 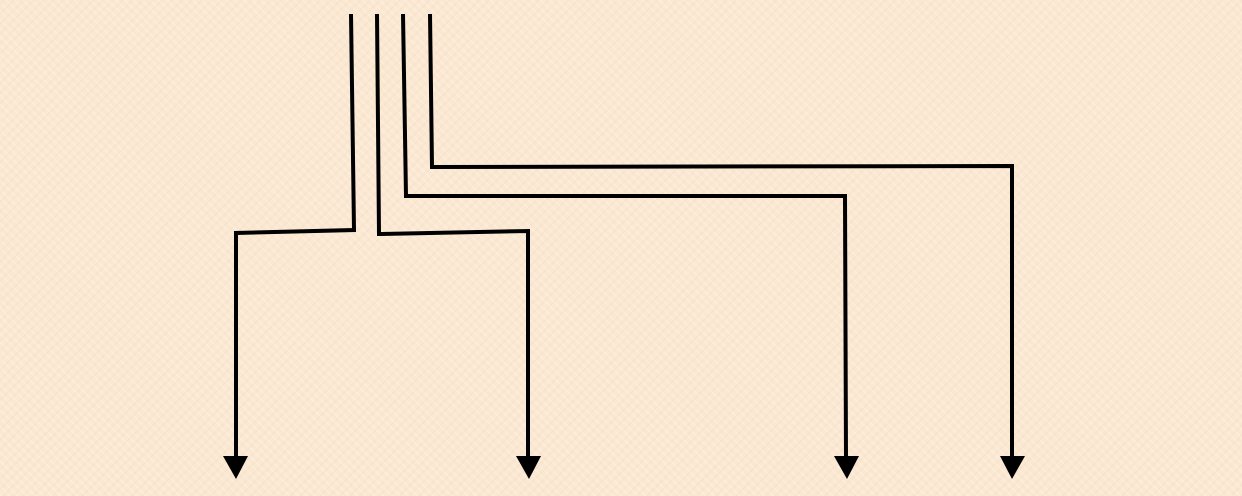 I want to click on connector-1-line, so click(x=295, y=235).